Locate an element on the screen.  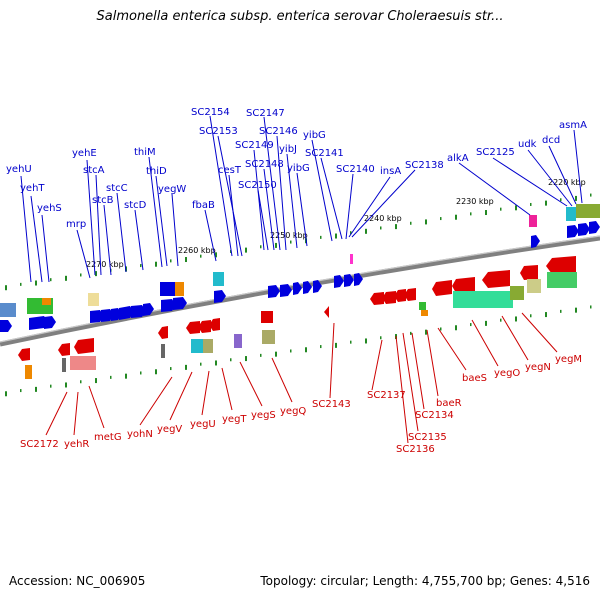
gene-label: yohN is located at coordinates (140, 434).